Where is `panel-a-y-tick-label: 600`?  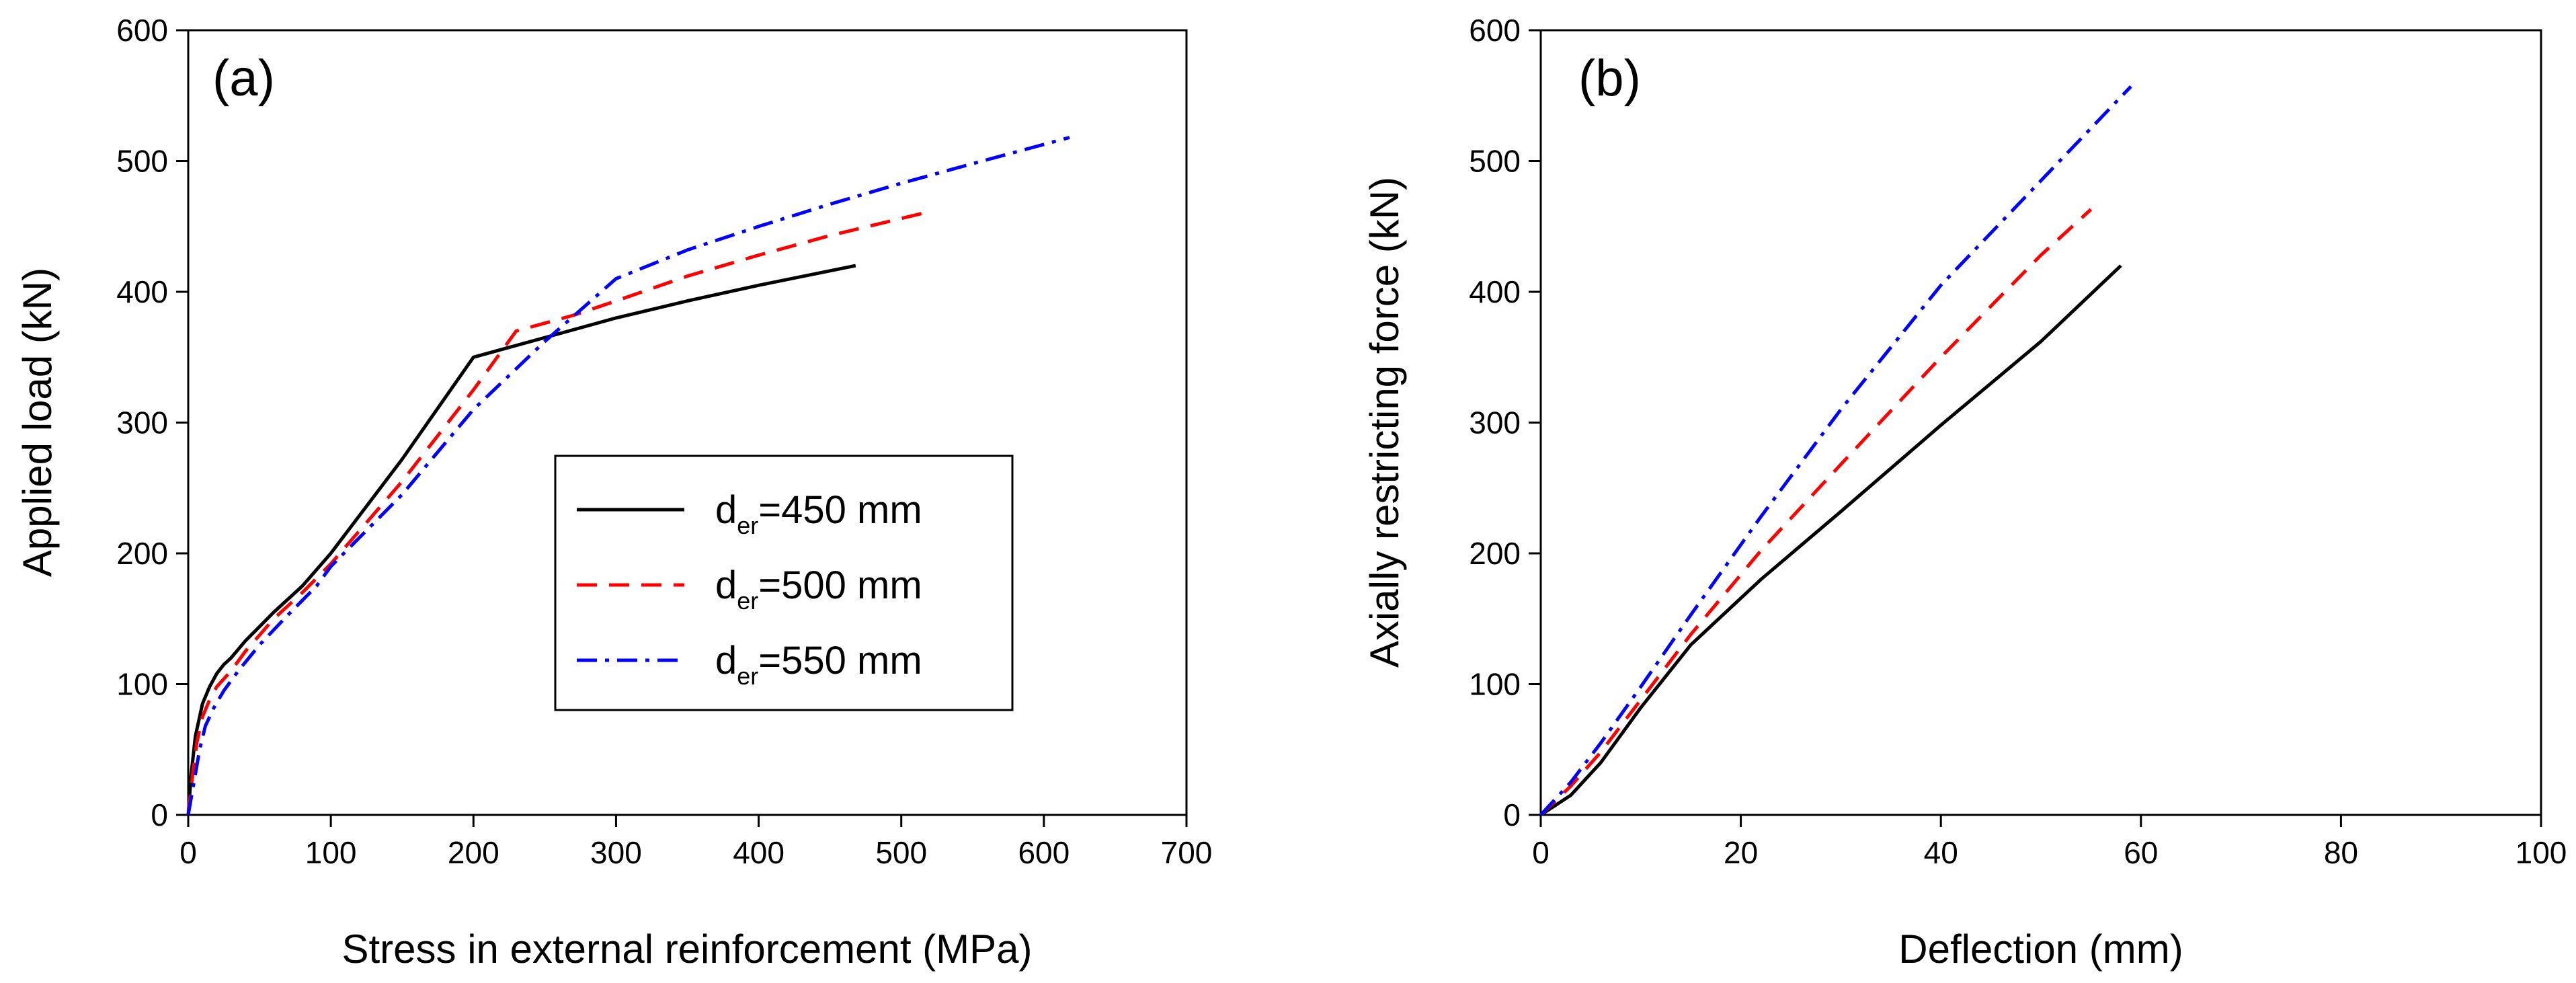 panel-a-y-tick-label: 600 is located at coordinates (142, 30).